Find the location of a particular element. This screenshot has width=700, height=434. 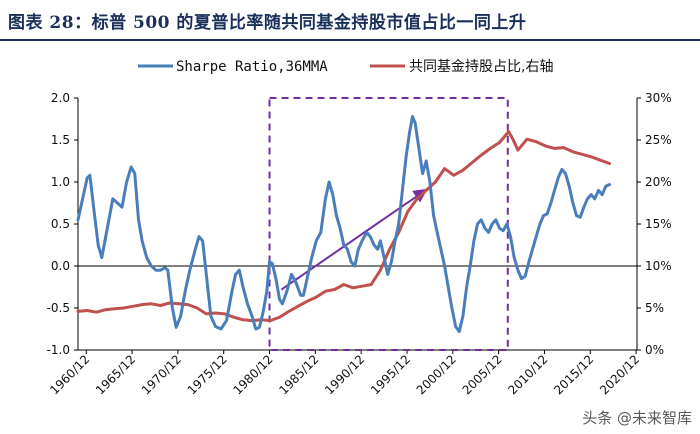

y-axis-left-ticks: -1.0 -0.5 0.0 0.5 1.0 1.5 2.0 is located at coordinates (62, 224).